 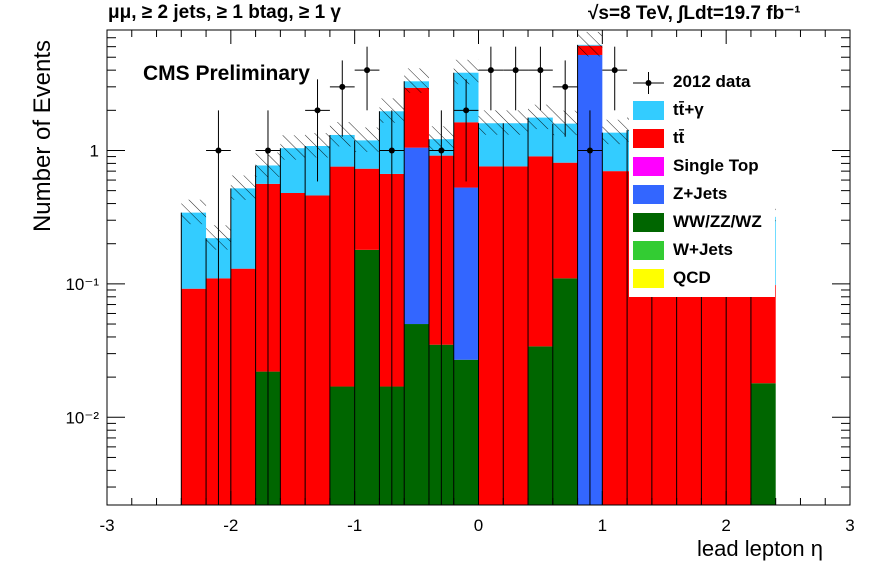 What do you see at coordinates (342, 445) in the screenshot?
I see `bar-WW/ZZ/WZ-6` at bounding box center [342, 445].